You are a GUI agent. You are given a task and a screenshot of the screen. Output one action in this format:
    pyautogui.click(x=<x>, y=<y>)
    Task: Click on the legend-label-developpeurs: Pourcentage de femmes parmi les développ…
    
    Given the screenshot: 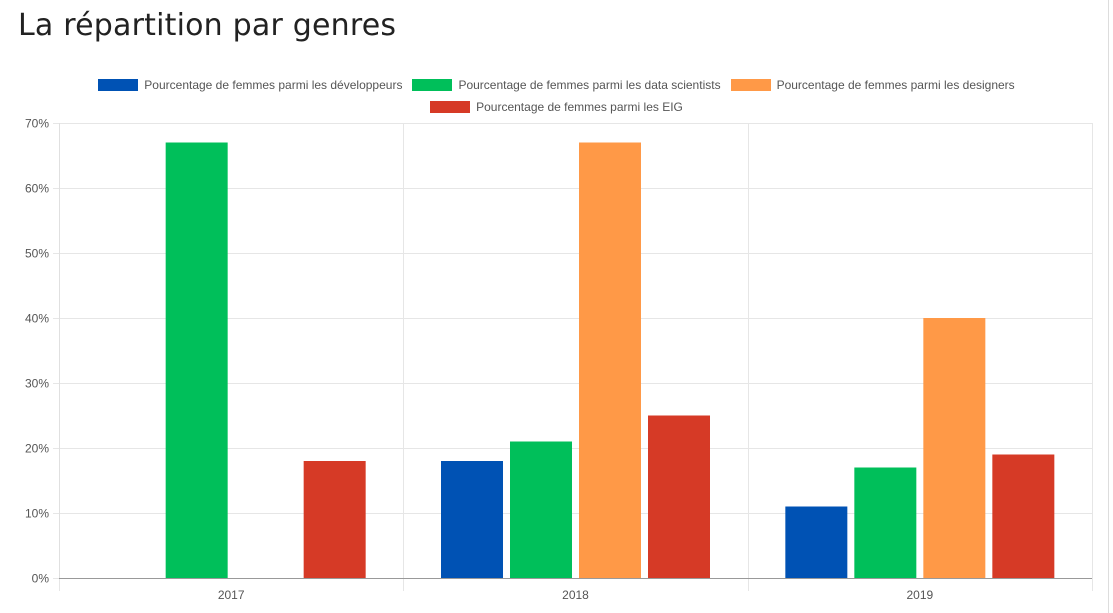 What is the action you would take?
    pyautogui.click(x=273, y=85)
    